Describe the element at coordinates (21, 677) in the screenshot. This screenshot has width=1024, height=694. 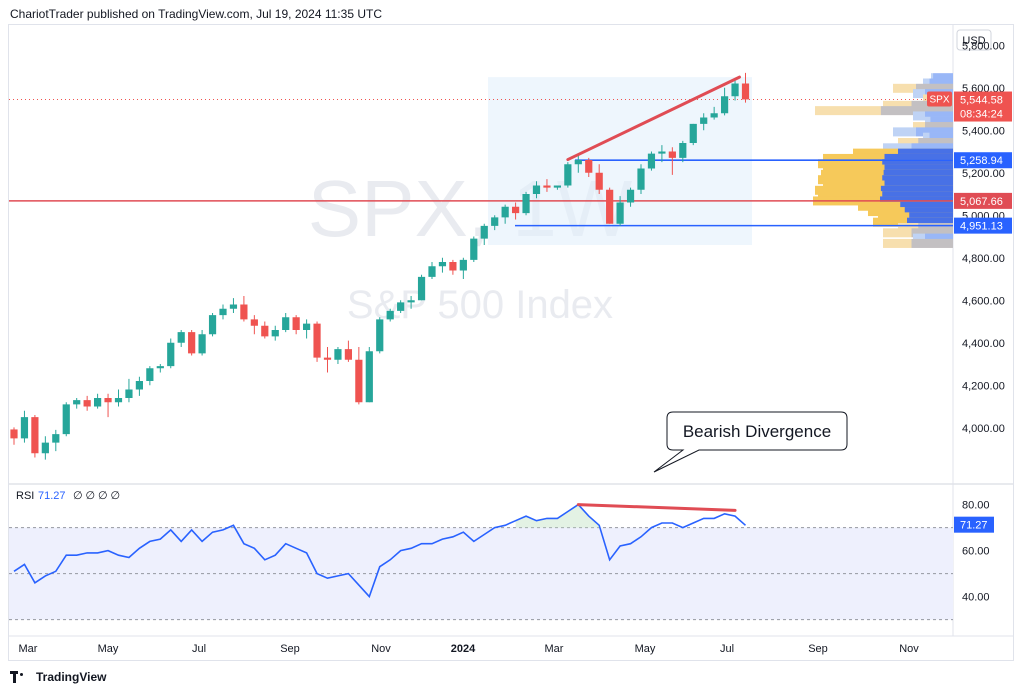
I see `tradingview-logo-icon` at that location.